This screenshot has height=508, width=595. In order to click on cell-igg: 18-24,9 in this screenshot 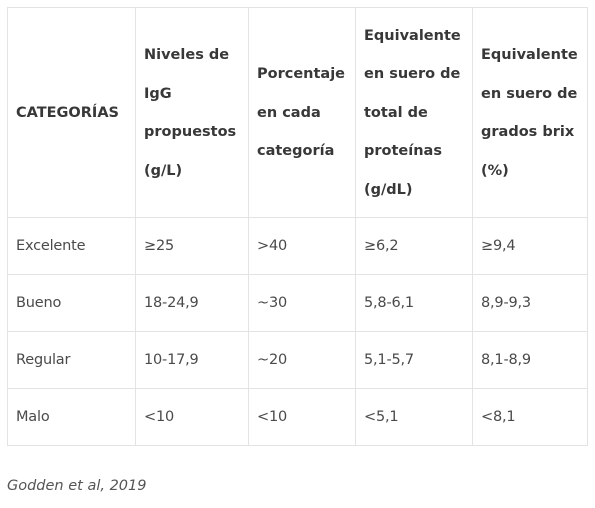, I will do `click(192, 303)`.